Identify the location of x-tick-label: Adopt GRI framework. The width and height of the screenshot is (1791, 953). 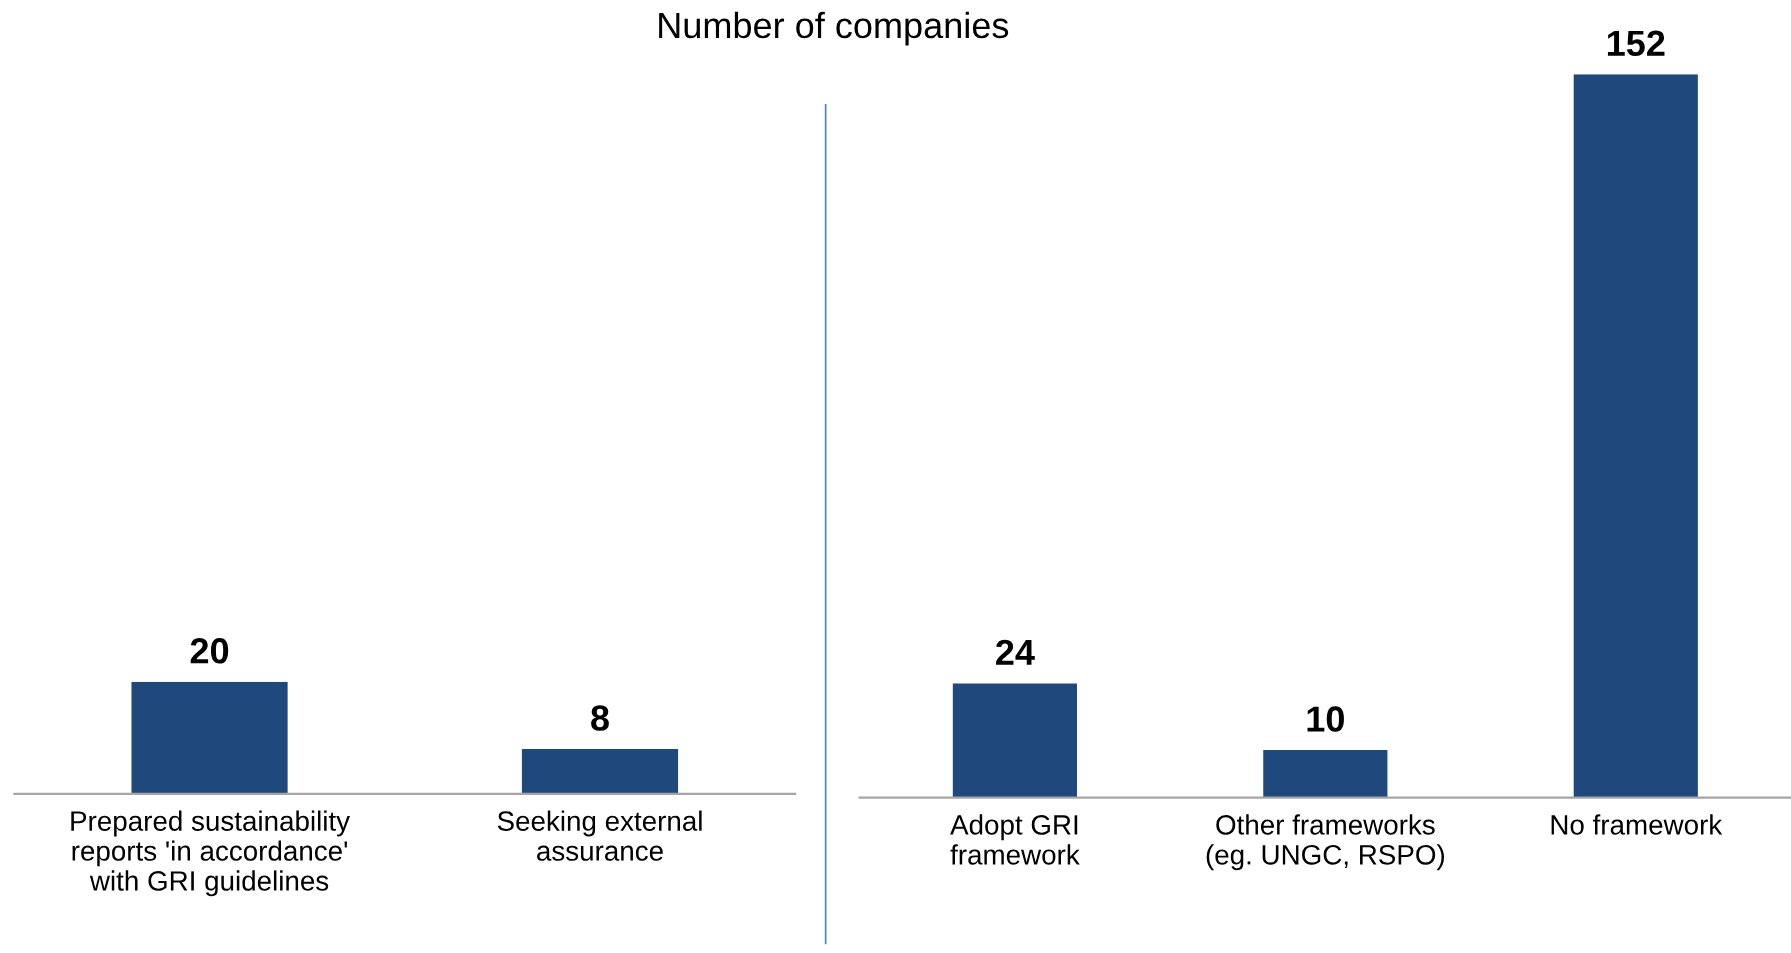
(1015, 839).